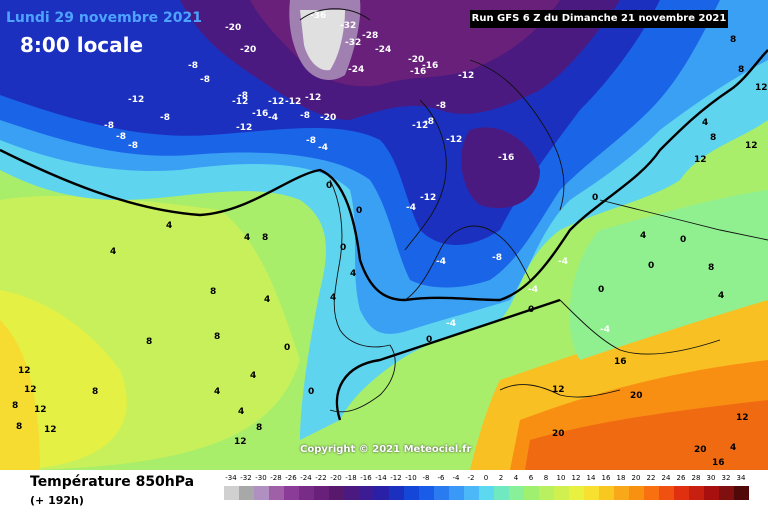 The height and width of the screenshot is (512, 768). What do you see at coordinates (383, 50) in the screenshot?
I see `isotherm-value-label: -24` at bounding box center [383, 50].